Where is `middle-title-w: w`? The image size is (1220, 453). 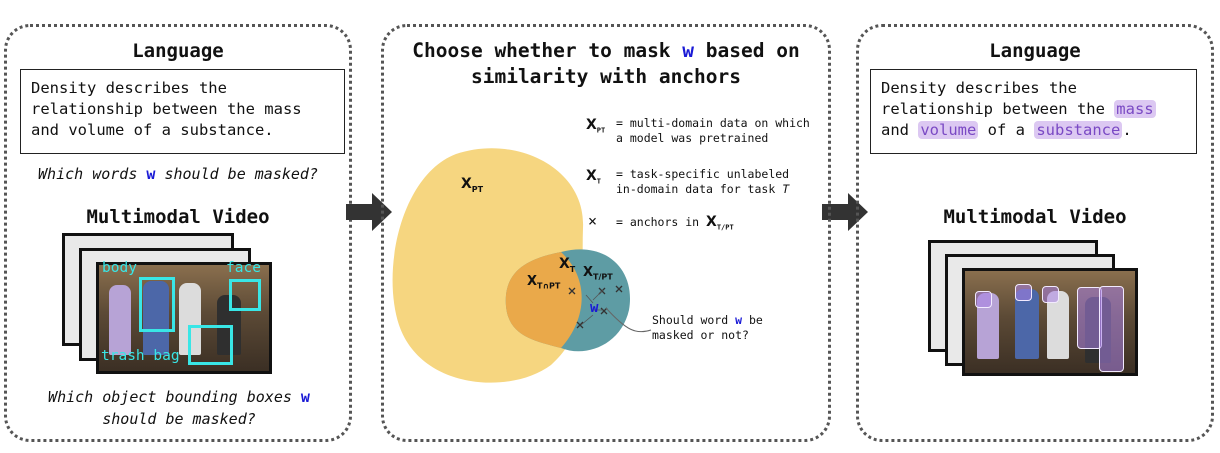 middle-title-w: w is located at coordinates (688, 50).